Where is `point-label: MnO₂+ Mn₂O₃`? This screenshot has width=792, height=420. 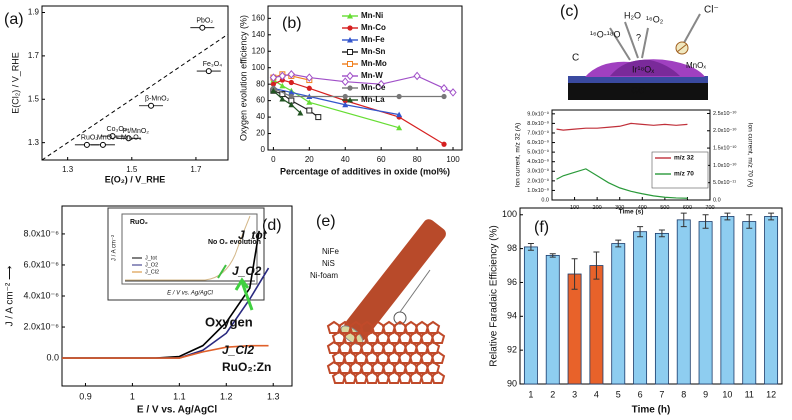 point-label: MnO₂+ Mn₂O₃ is located at coordinates (119, 138).